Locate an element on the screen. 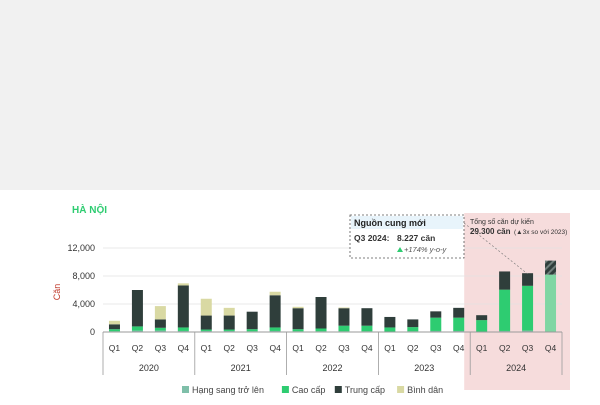 The height and width of the screenshot is (405, 600). total-label-value: 29.300 căn is located at coordinates (490, 231).